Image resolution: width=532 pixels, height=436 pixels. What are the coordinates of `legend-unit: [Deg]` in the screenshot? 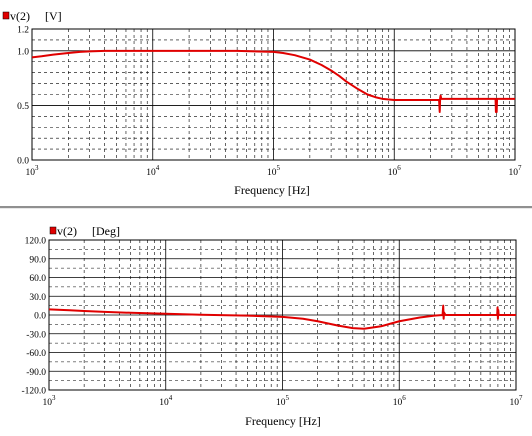 It's located at (106, 231).